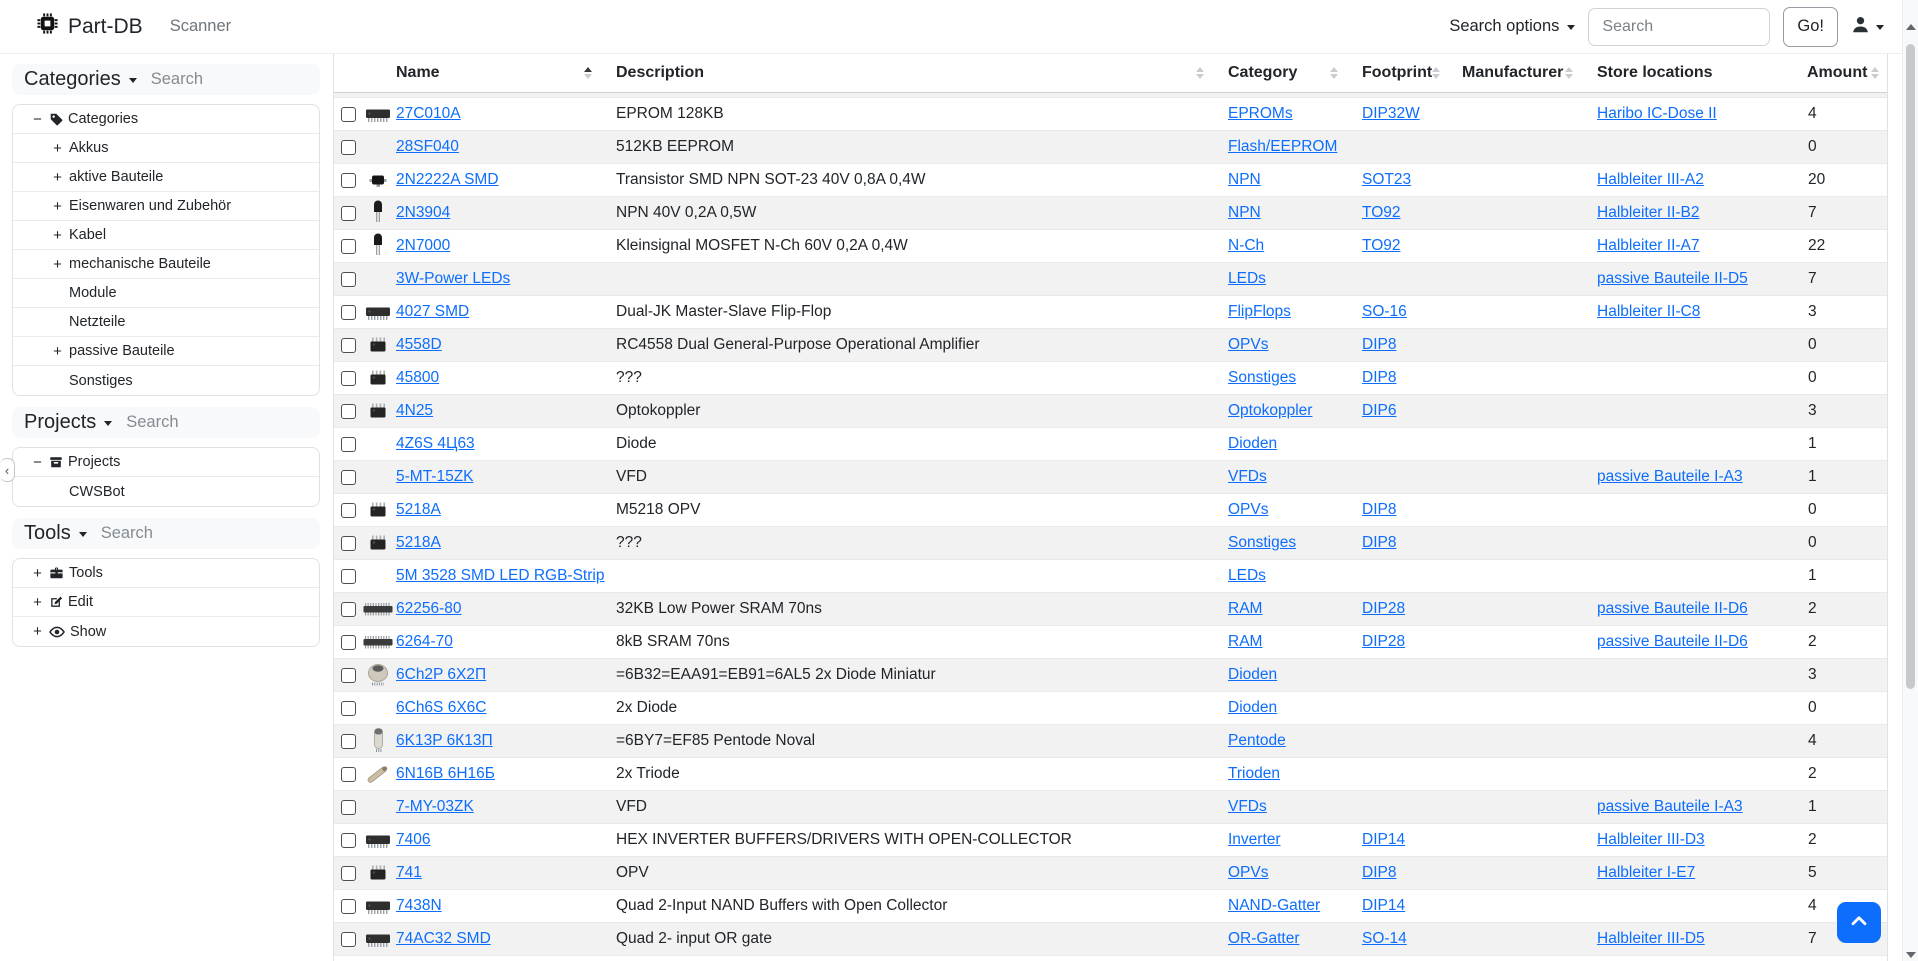  I want to click on footprint-link: DIP8, so click(1379, 344).